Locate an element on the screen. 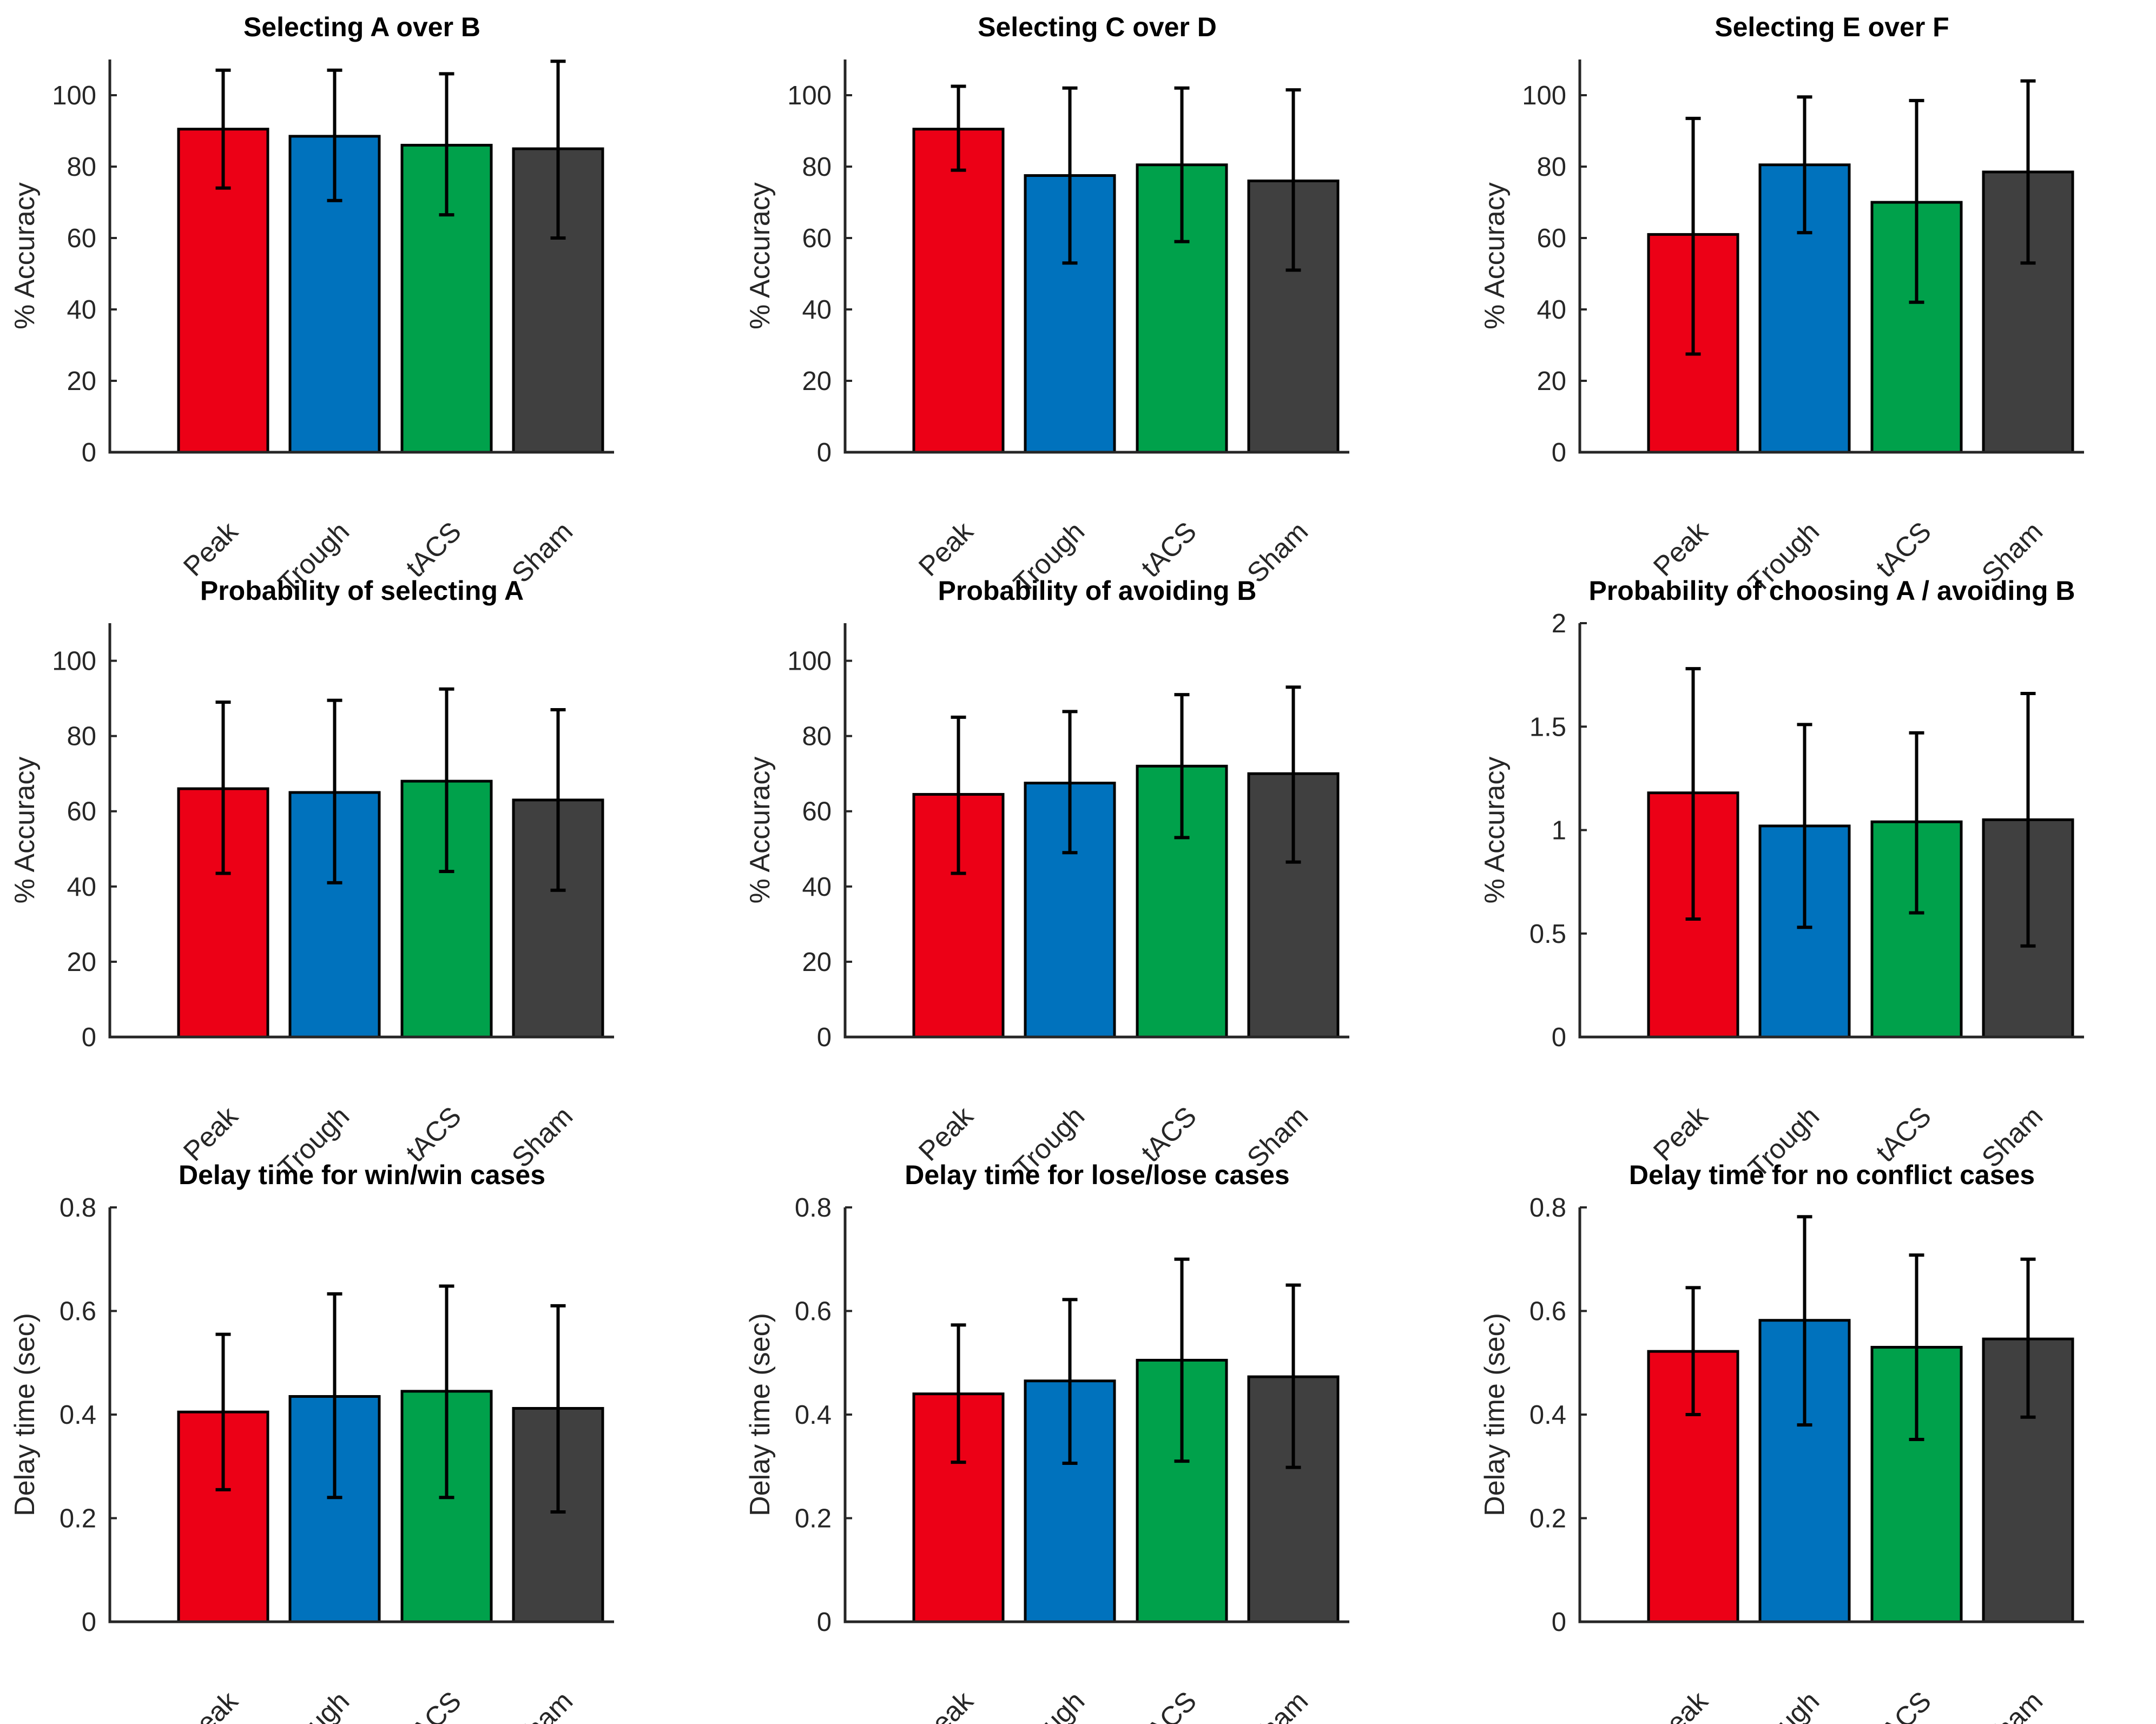  chart-title: Probability of selecting A is located at coordinates (362, 591).